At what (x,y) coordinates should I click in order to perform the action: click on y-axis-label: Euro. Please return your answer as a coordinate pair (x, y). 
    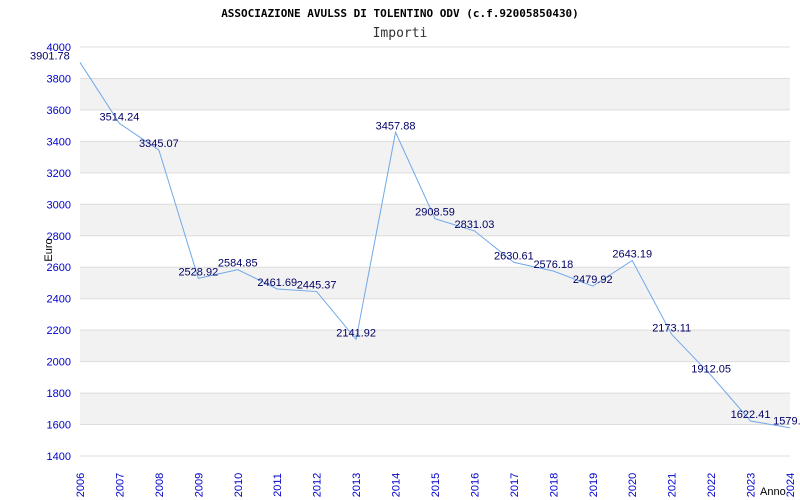
    Looking at the image, I should click on (49, 249).